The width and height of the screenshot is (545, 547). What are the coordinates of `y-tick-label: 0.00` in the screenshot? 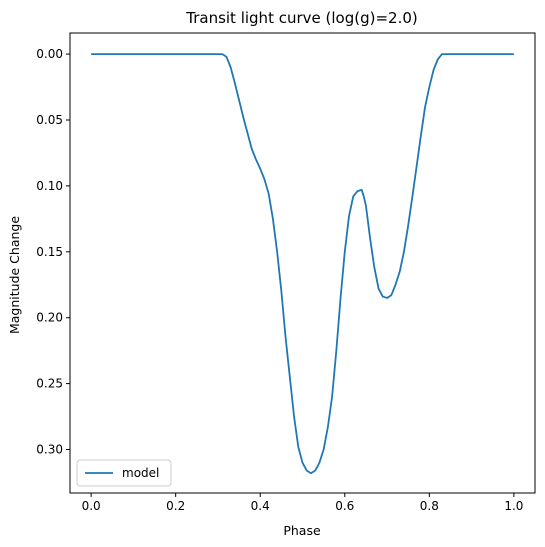 It's located at (49, 54).